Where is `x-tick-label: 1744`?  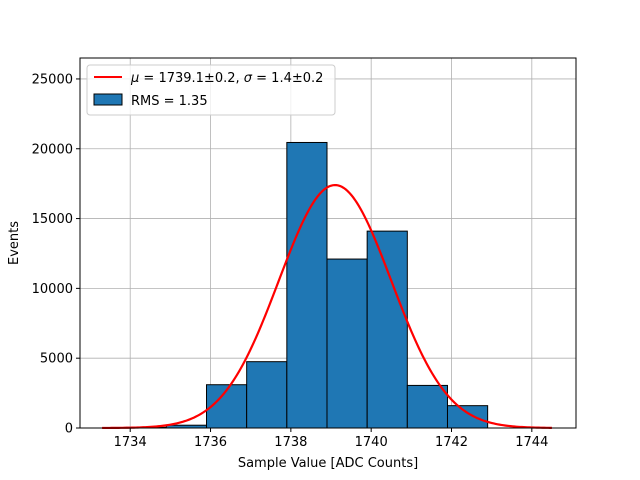
x-tick-label: 1744 is located at coordinates (531, 442).